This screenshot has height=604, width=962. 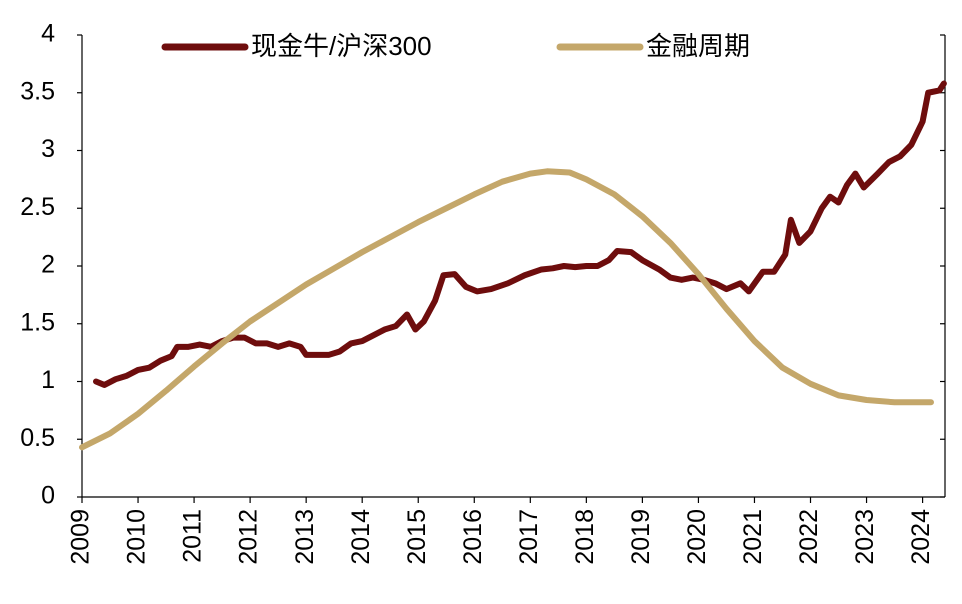 I want to click on y-tick-label: 4, so click(x=48, y=34).